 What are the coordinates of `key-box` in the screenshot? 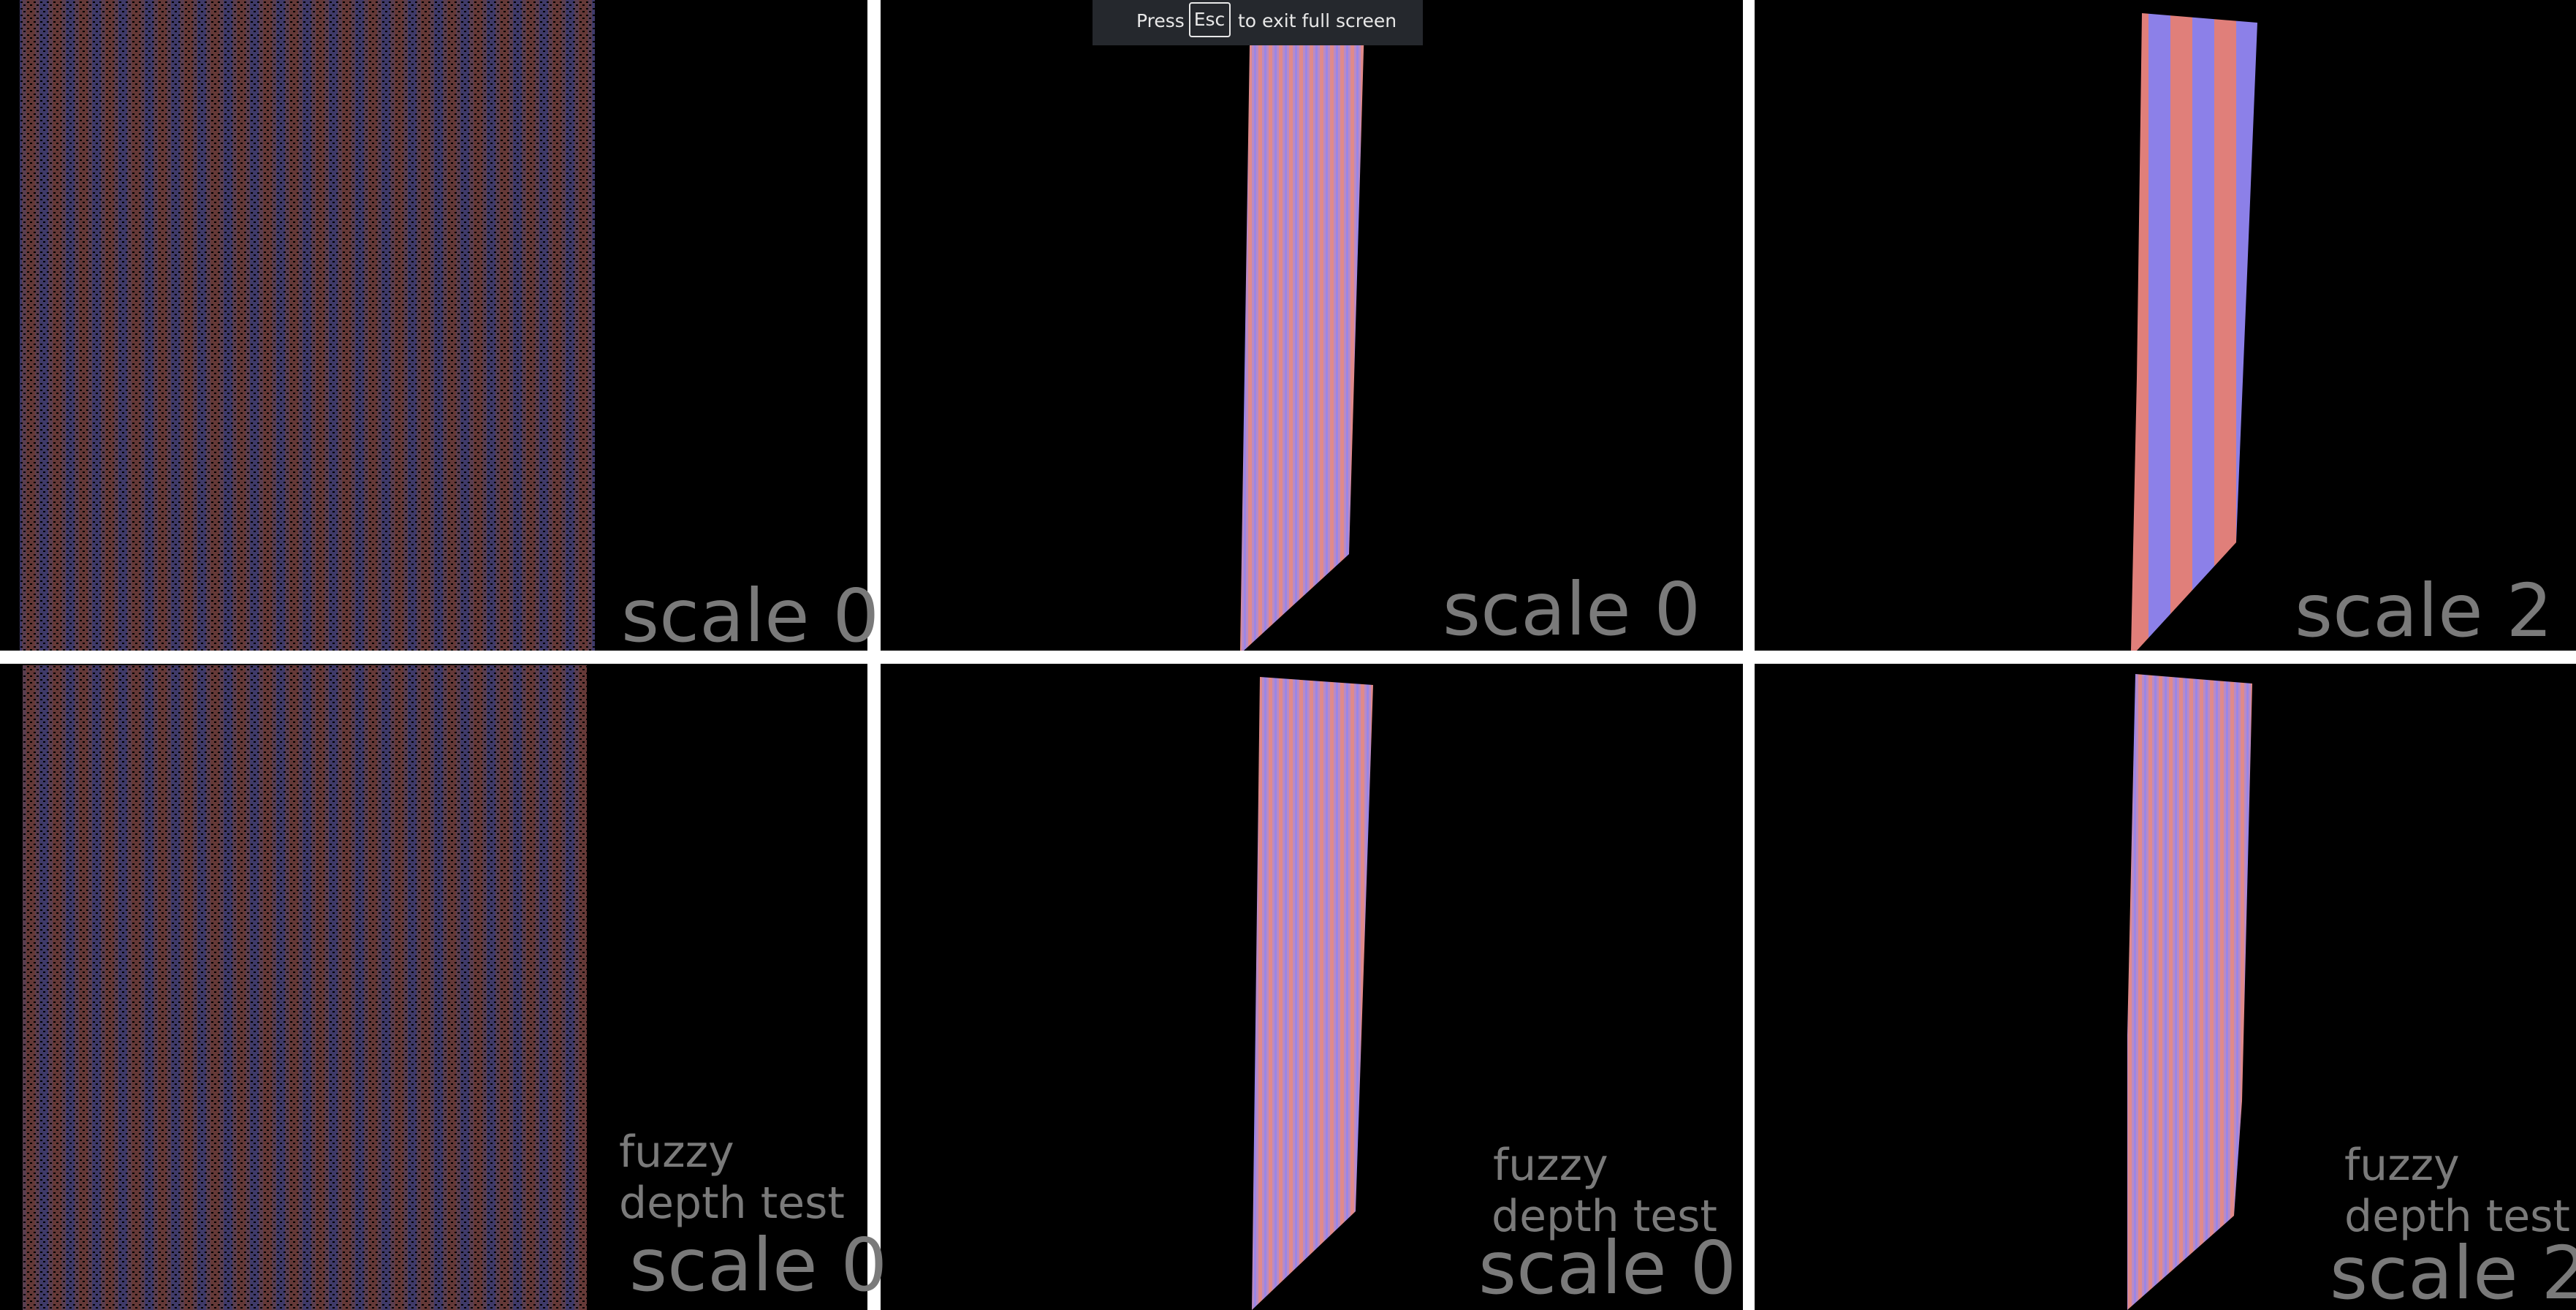 It's located at (1210, 19).